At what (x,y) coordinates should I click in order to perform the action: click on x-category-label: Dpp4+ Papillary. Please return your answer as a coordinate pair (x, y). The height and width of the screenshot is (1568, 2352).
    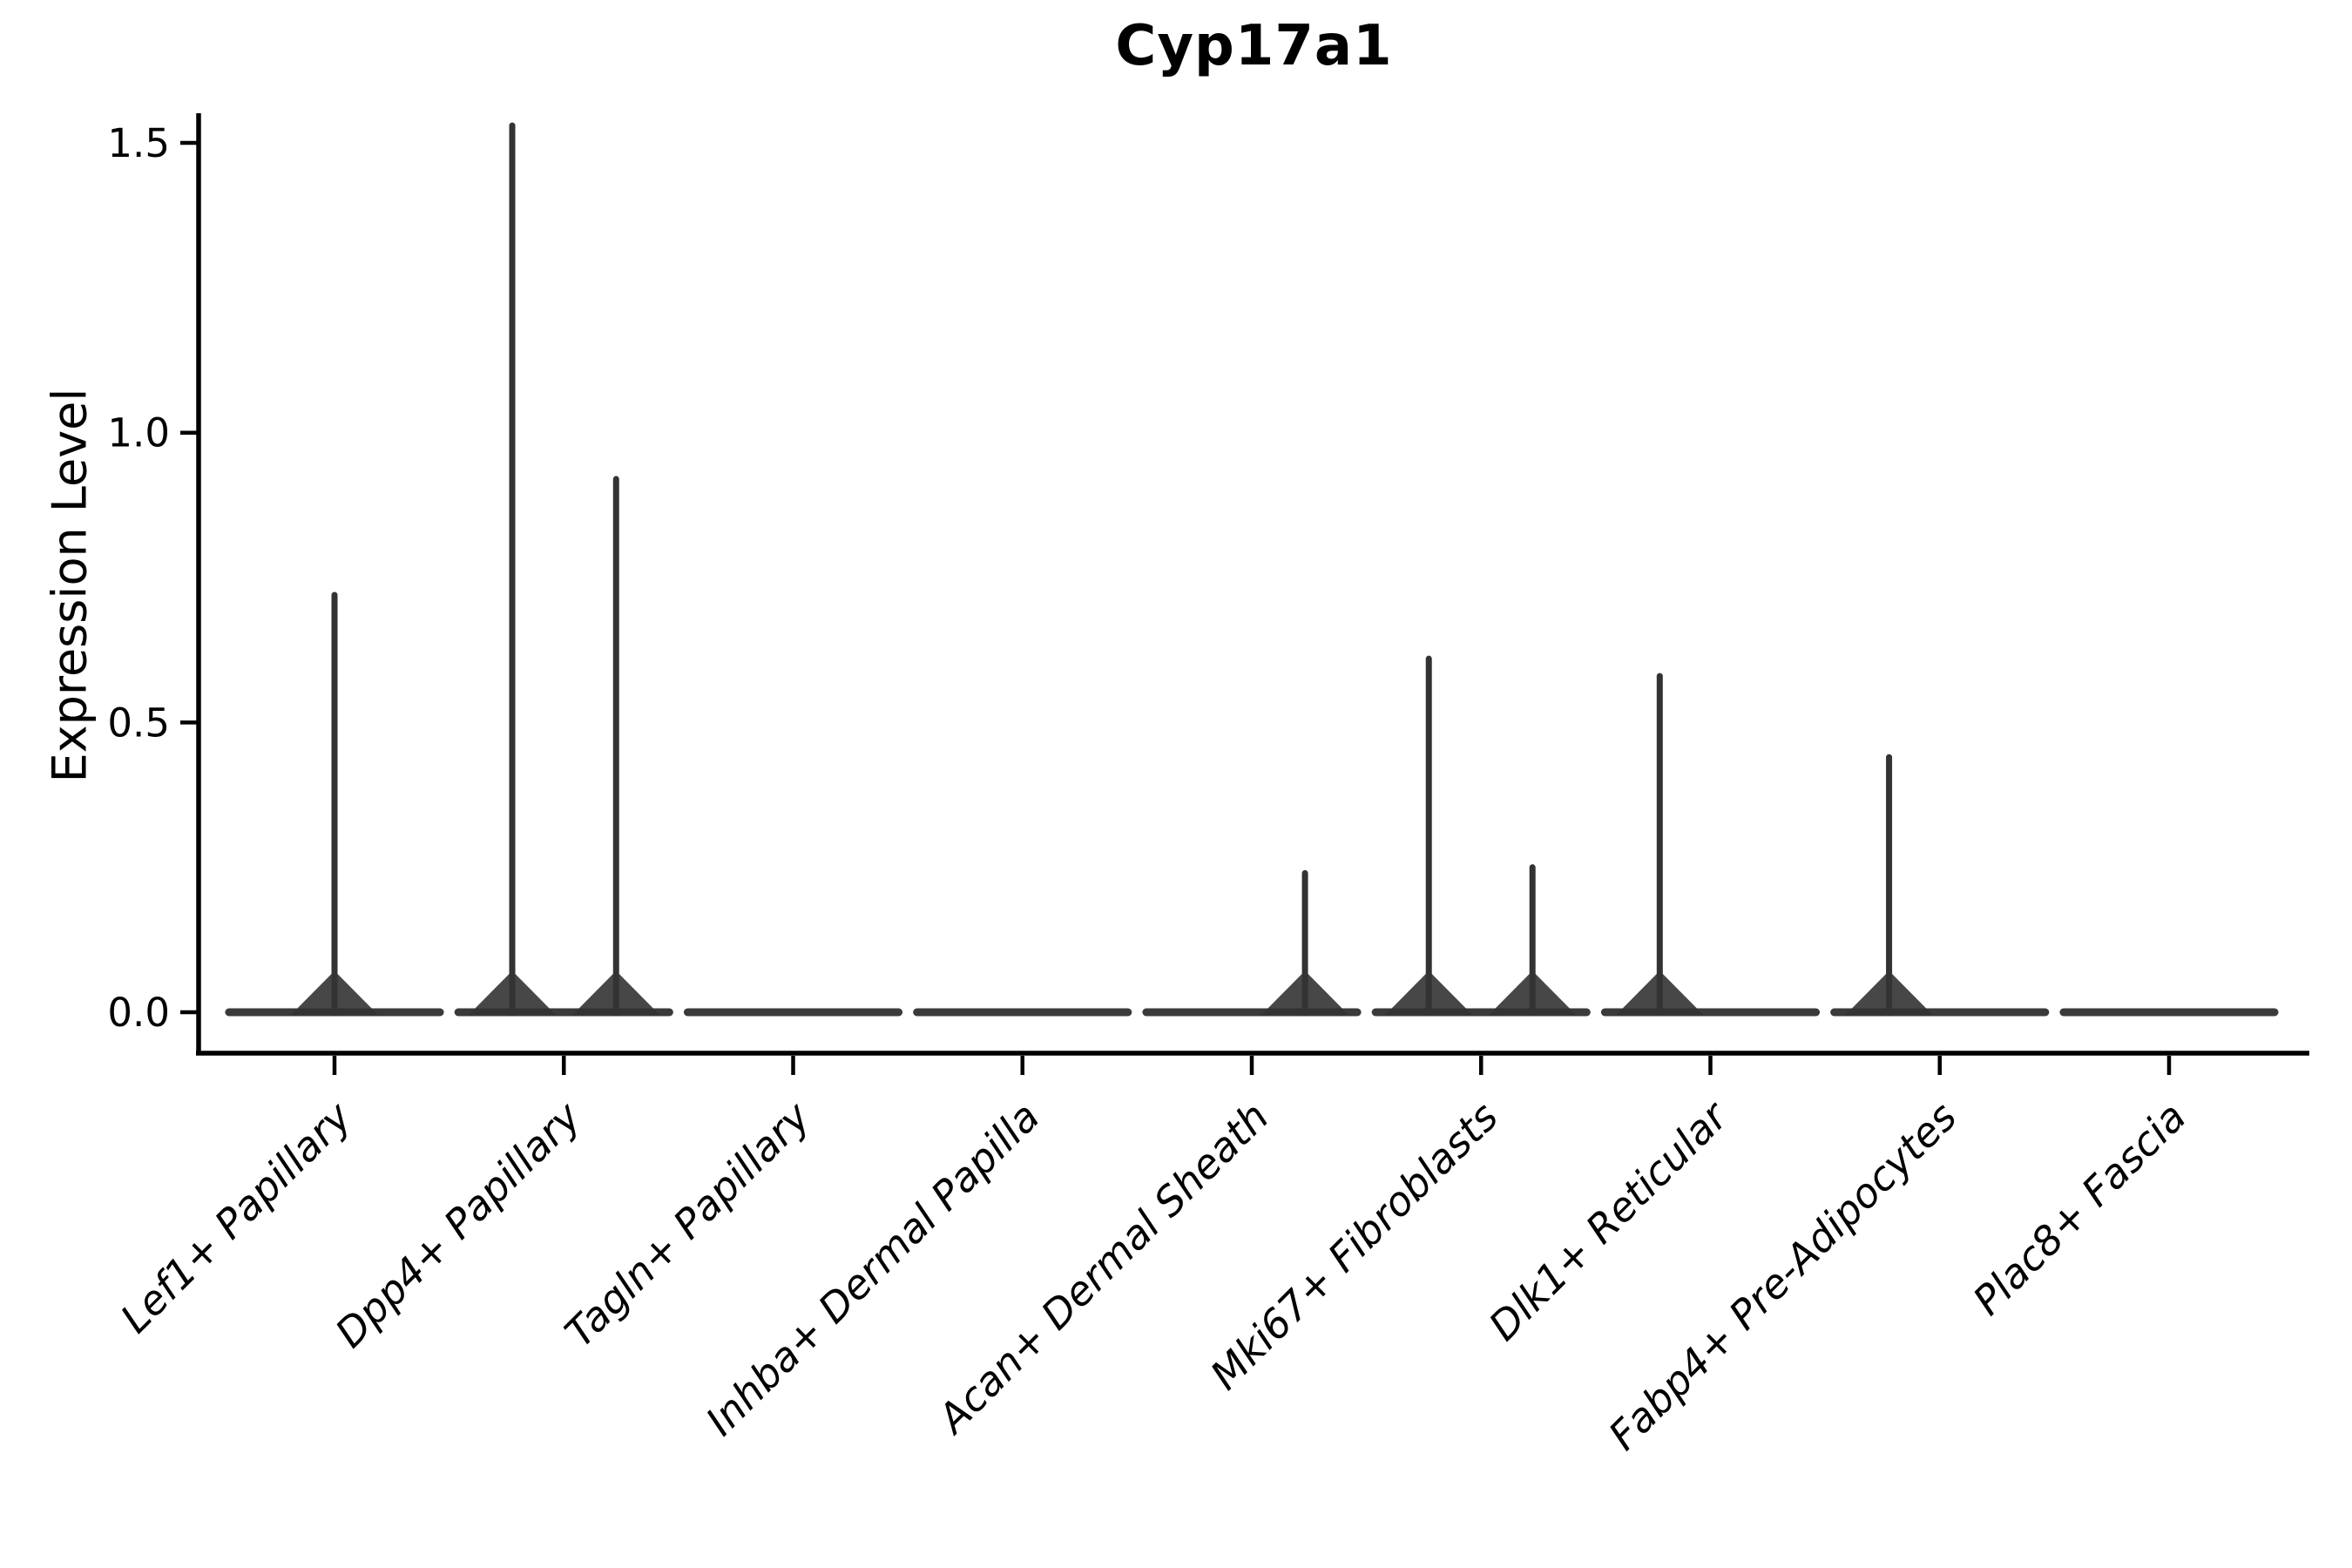
    Looking at the image, I should click on (458, 1224).